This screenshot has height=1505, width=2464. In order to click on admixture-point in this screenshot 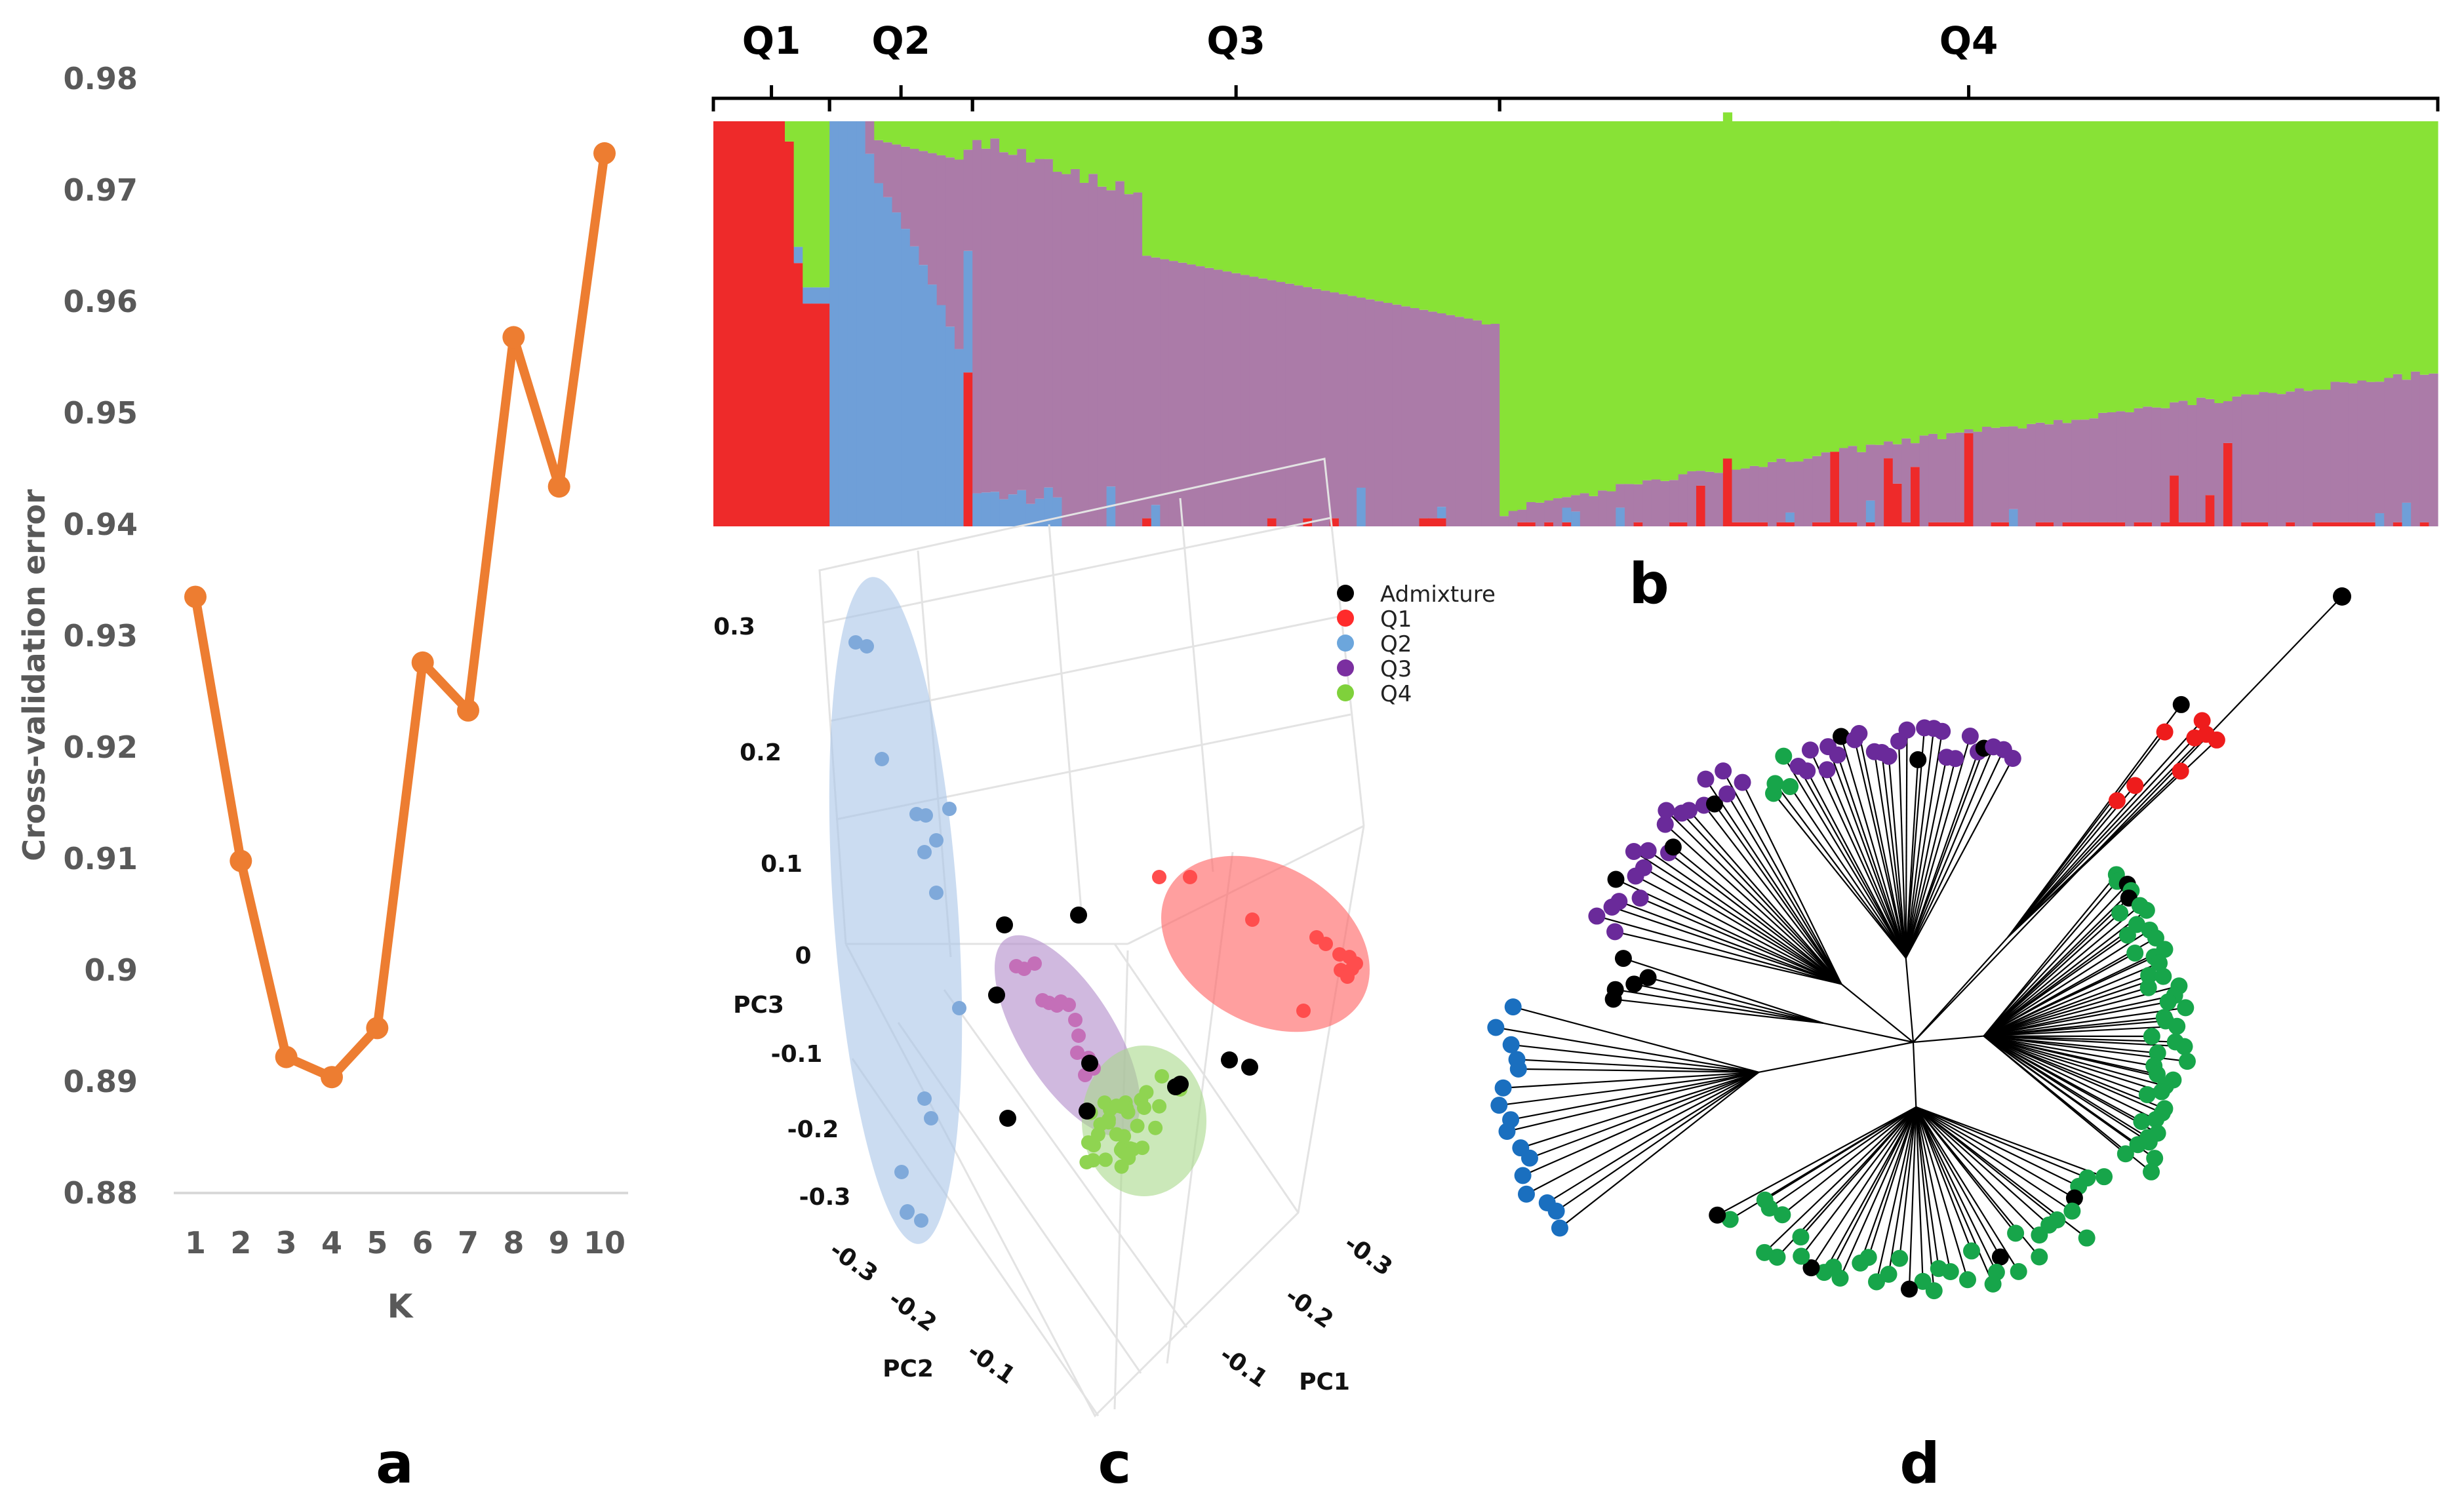, I will do `click(1078, 916)`.